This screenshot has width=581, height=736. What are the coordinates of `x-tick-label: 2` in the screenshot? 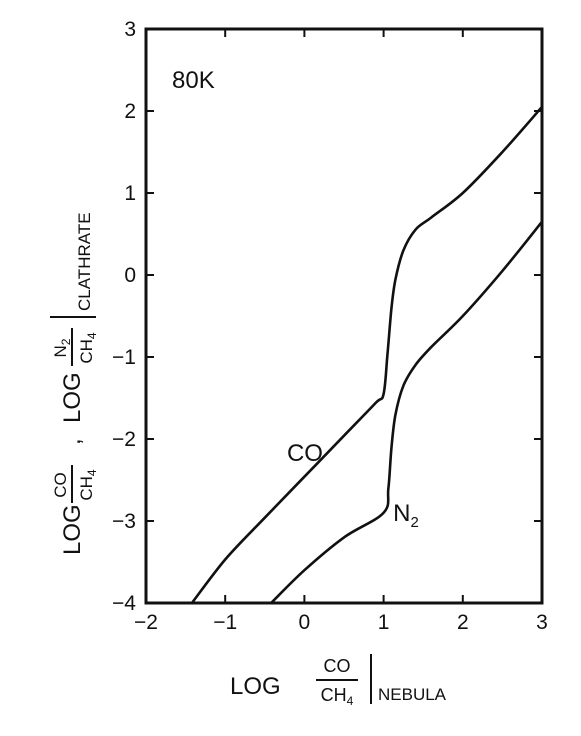 It's located at (463, 622).